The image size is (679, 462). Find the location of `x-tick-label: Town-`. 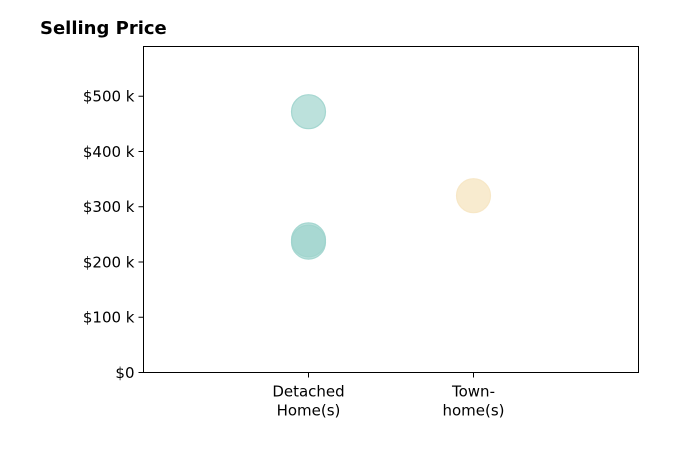

x-tick-label: Town- is located at coordinates (473, 392).